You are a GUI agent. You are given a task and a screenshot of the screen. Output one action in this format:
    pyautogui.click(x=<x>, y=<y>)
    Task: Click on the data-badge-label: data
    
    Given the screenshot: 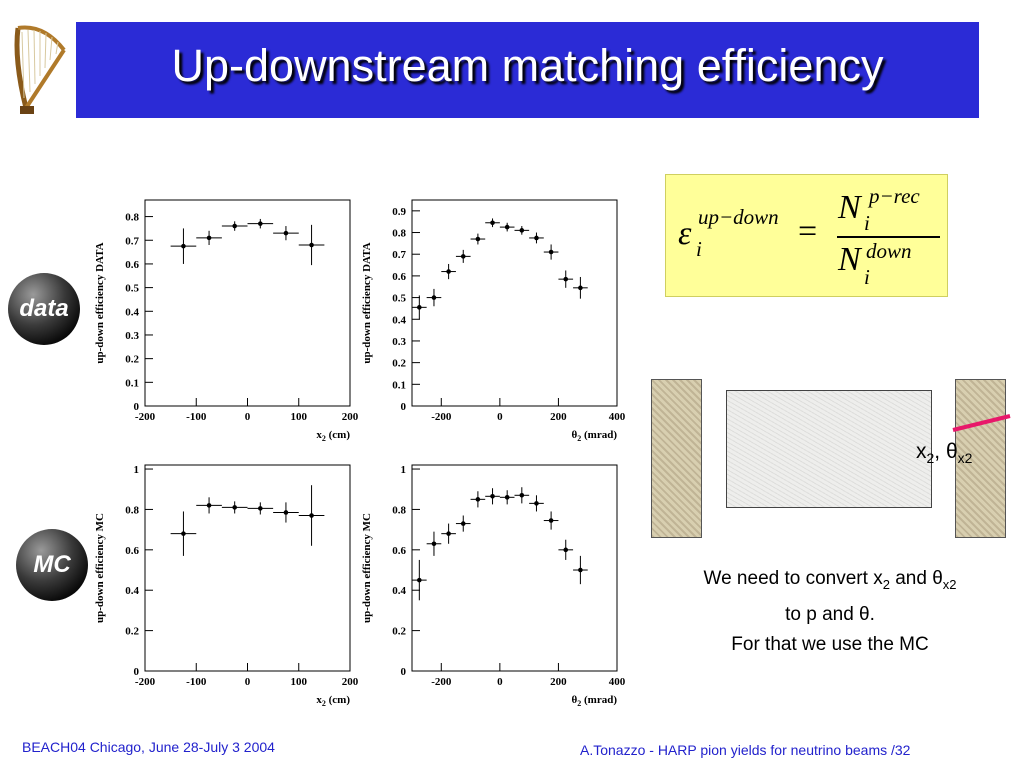 What is the action you would take?
    pyautogui.click(x=44, y=308)
    